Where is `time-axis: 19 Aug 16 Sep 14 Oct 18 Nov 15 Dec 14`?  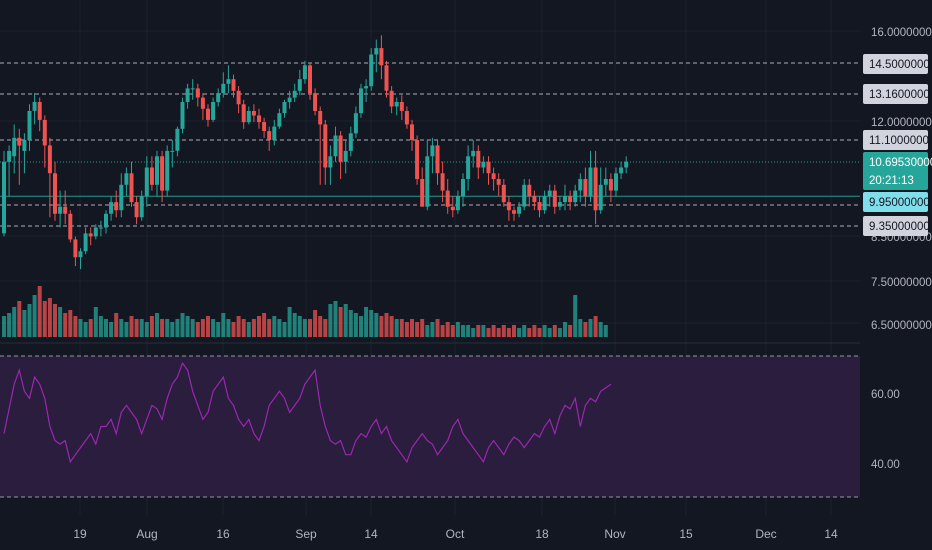
time-axis: 19 Aug 16 Sep 14 Oct 18 Nov 15 Dec 14 is located at coordinates (455, 534).